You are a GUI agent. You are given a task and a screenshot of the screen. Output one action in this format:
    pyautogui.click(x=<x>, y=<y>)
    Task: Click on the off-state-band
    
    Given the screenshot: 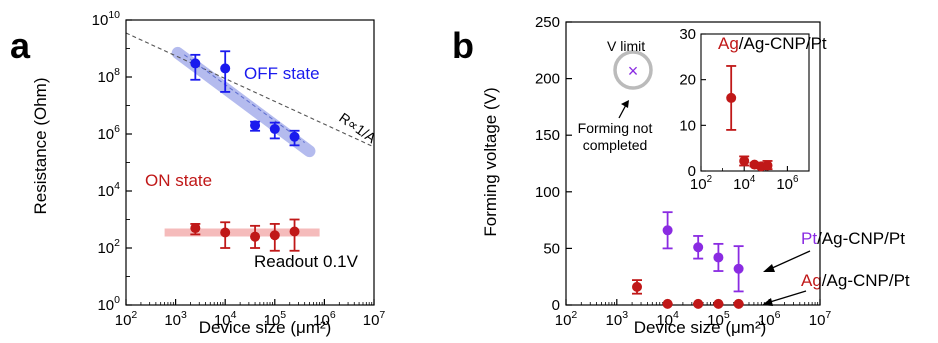 What is the action you would take?
    pyautogui.click(x=243, y=102)
    